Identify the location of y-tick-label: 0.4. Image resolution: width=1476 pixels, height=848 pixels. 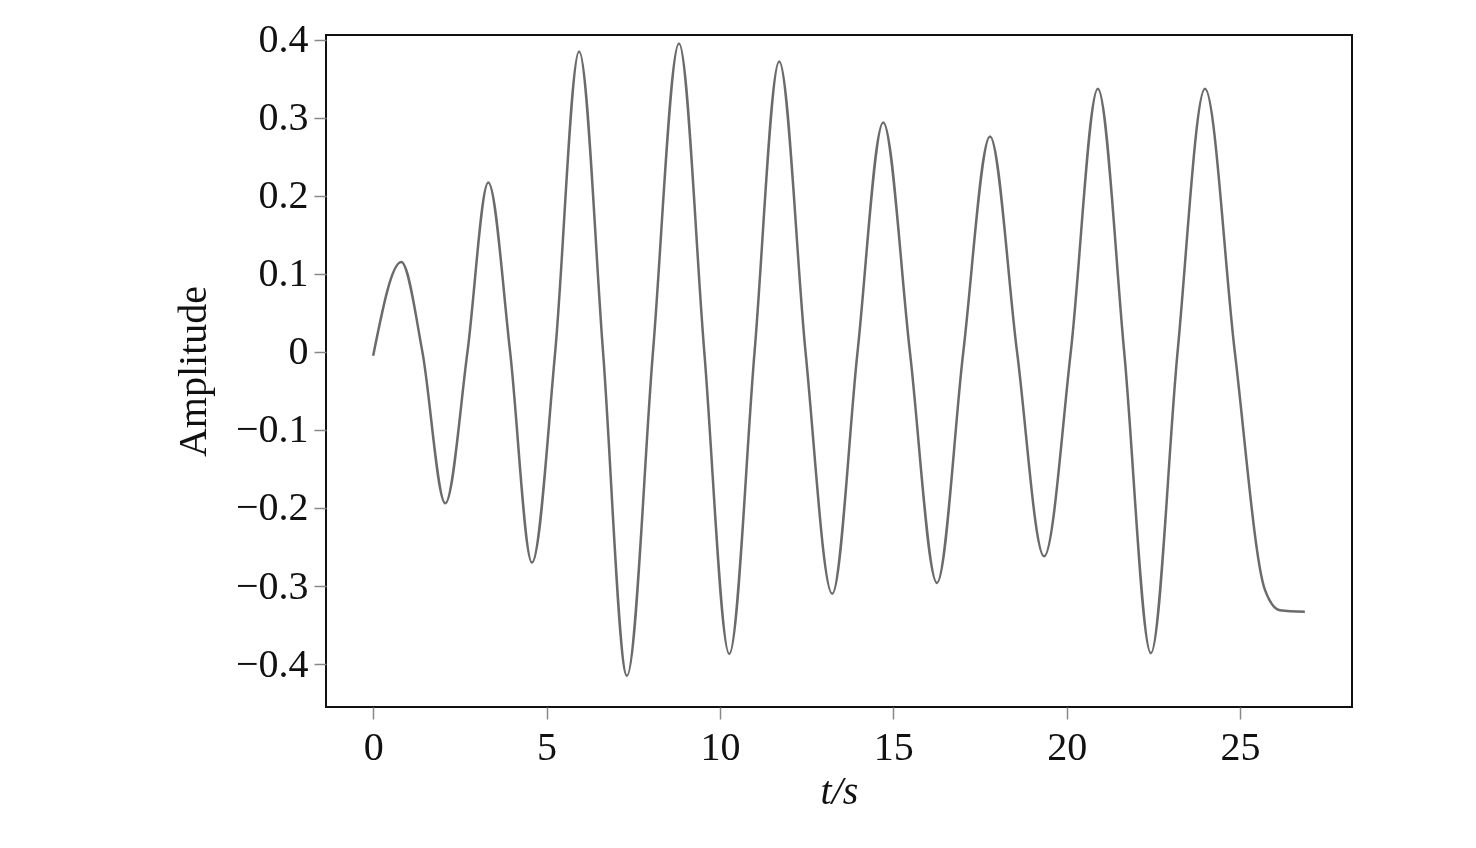
(283, 39).